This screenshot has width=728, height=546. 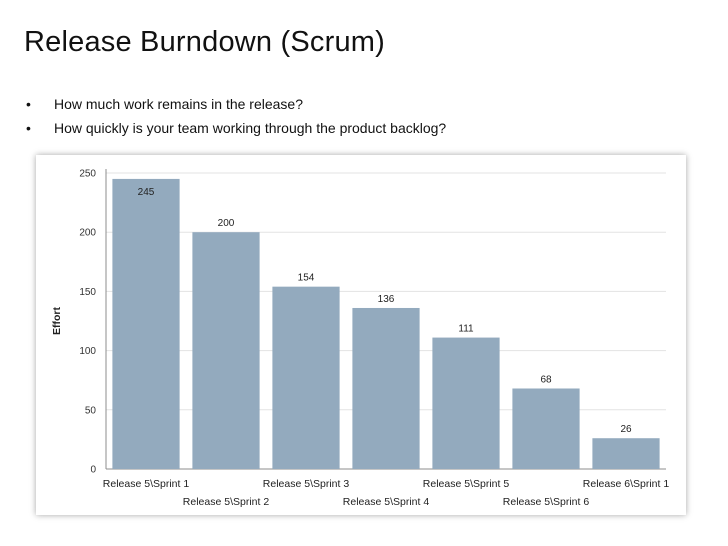 I want to click on y-tick-label: 250, so click(x=87, y=174).